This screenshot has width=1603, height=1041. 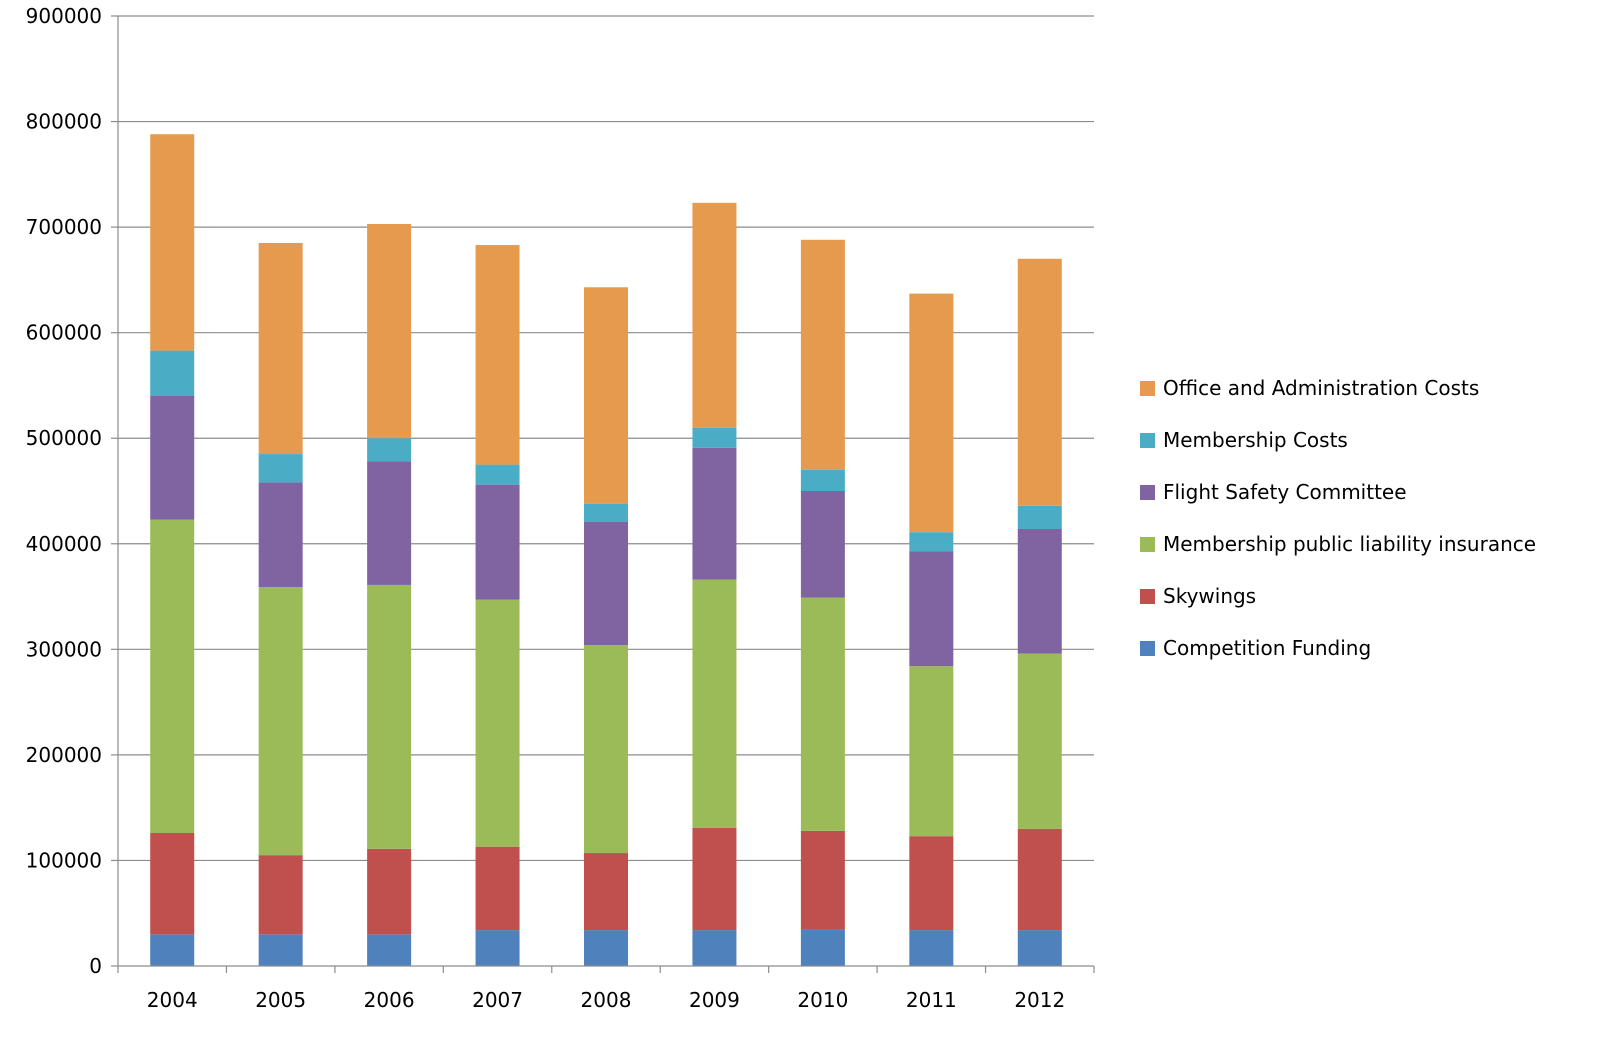 I want to click on y-tick-label: 500000, so click(x=64, y=438).